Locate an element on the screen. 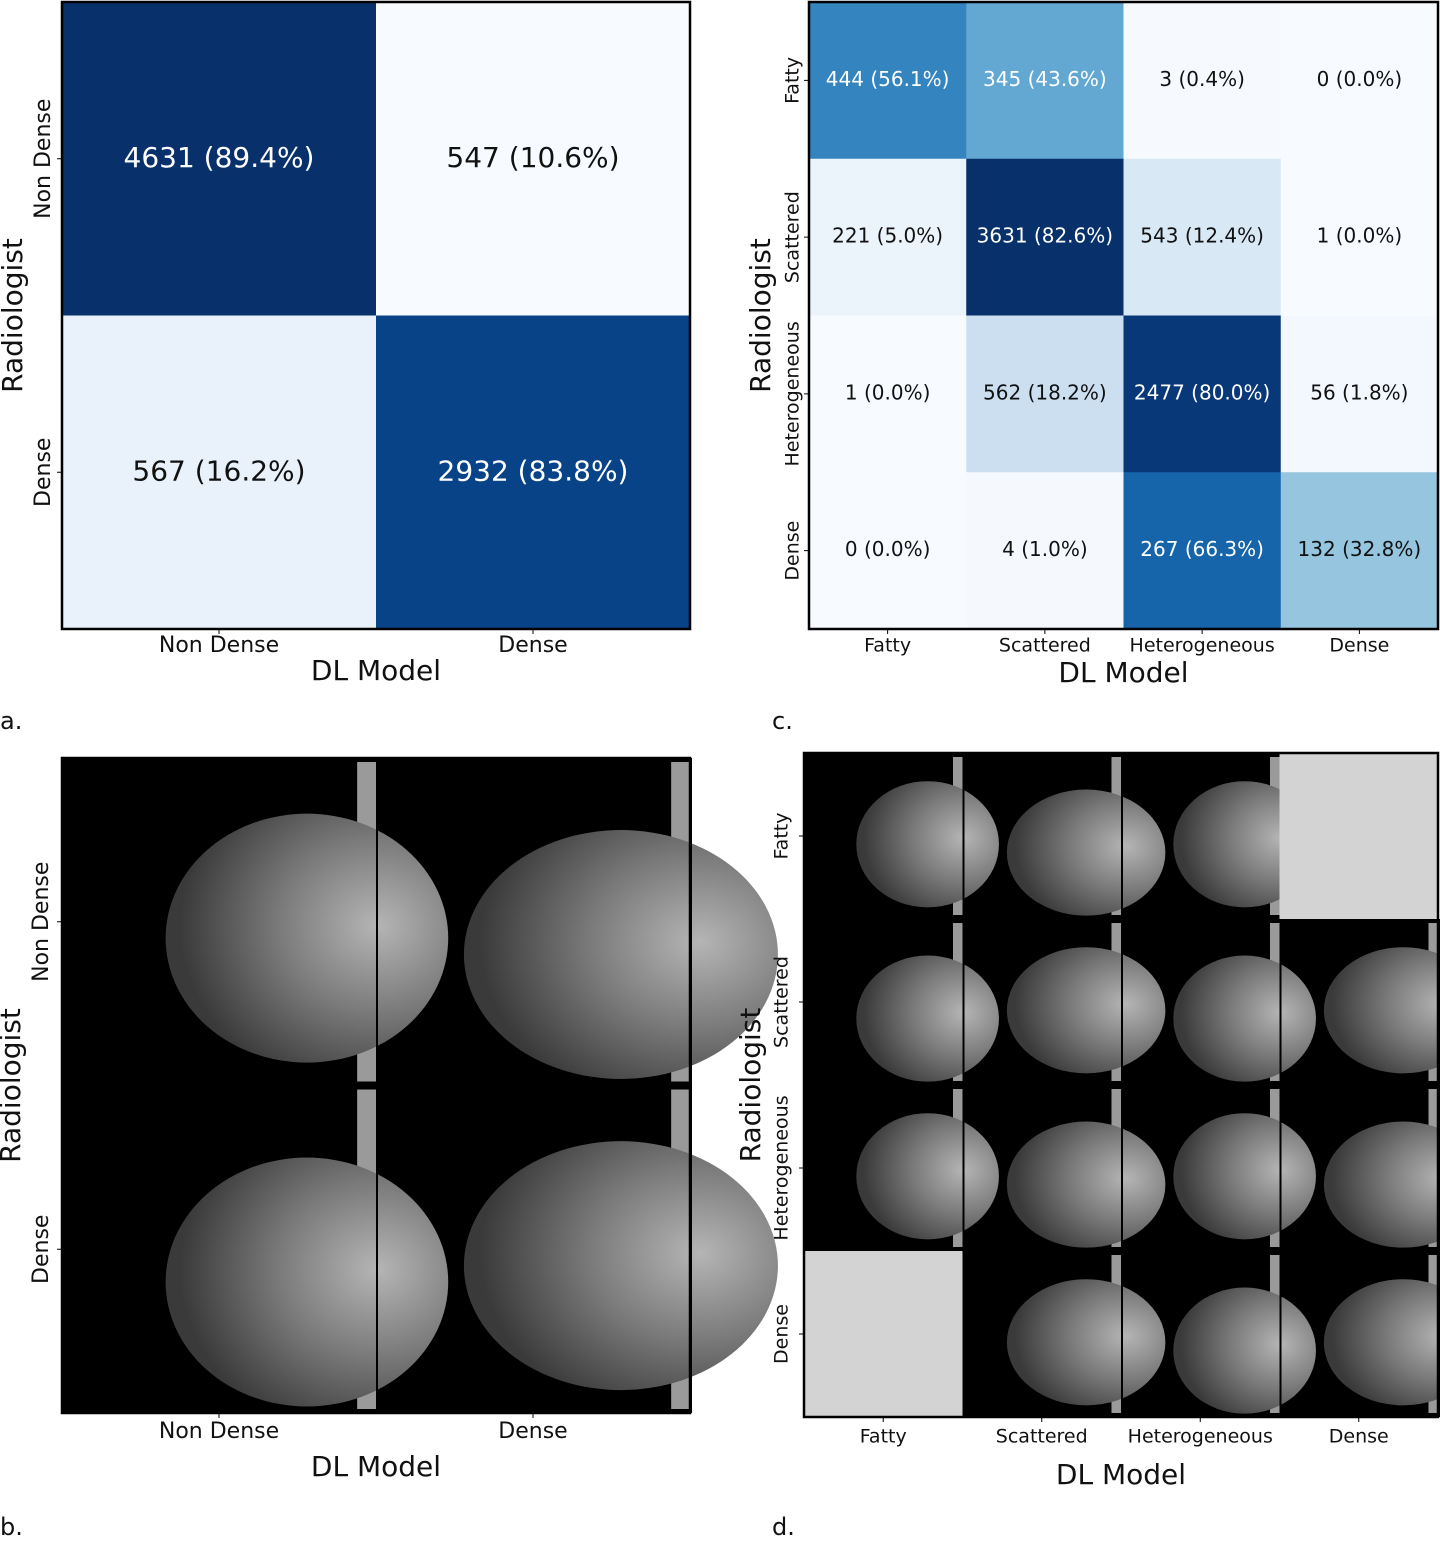  cell-label: 132 (32.8%) is located at coordinates (1360, 549).